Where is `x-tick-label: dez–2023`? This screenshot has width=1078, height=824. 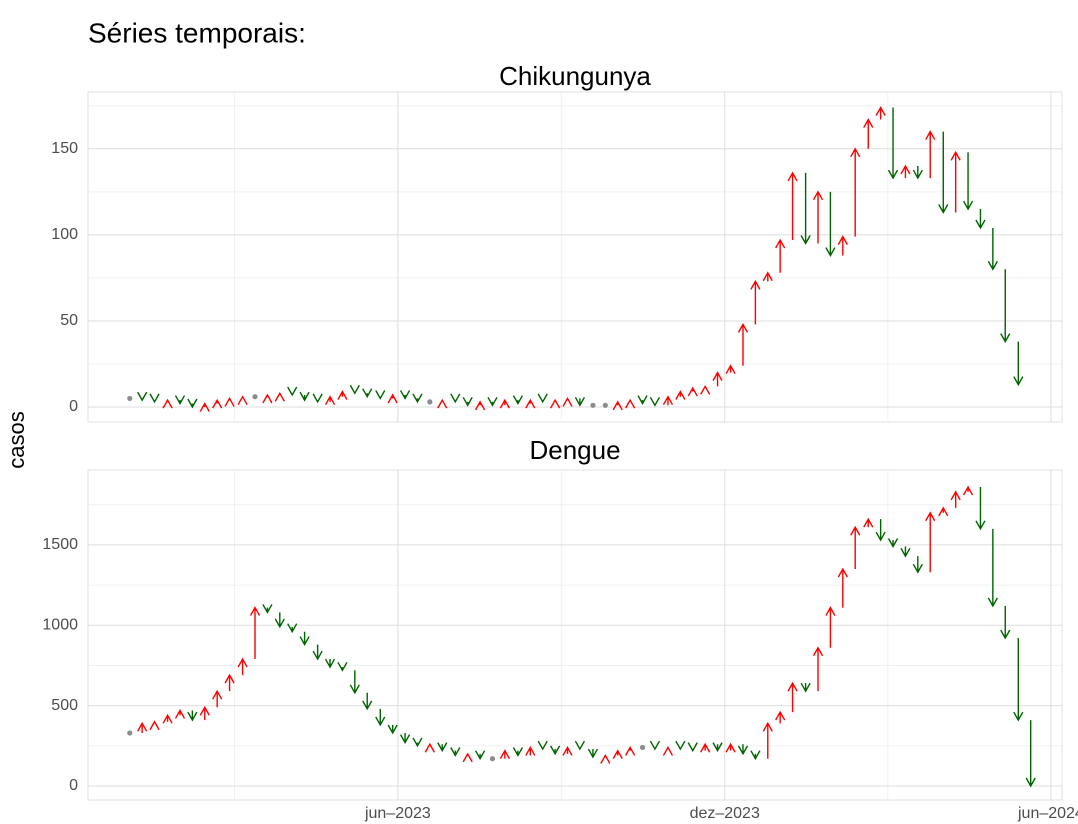 x-tick-label: dez–2023 is located at coordinates (725, 813).